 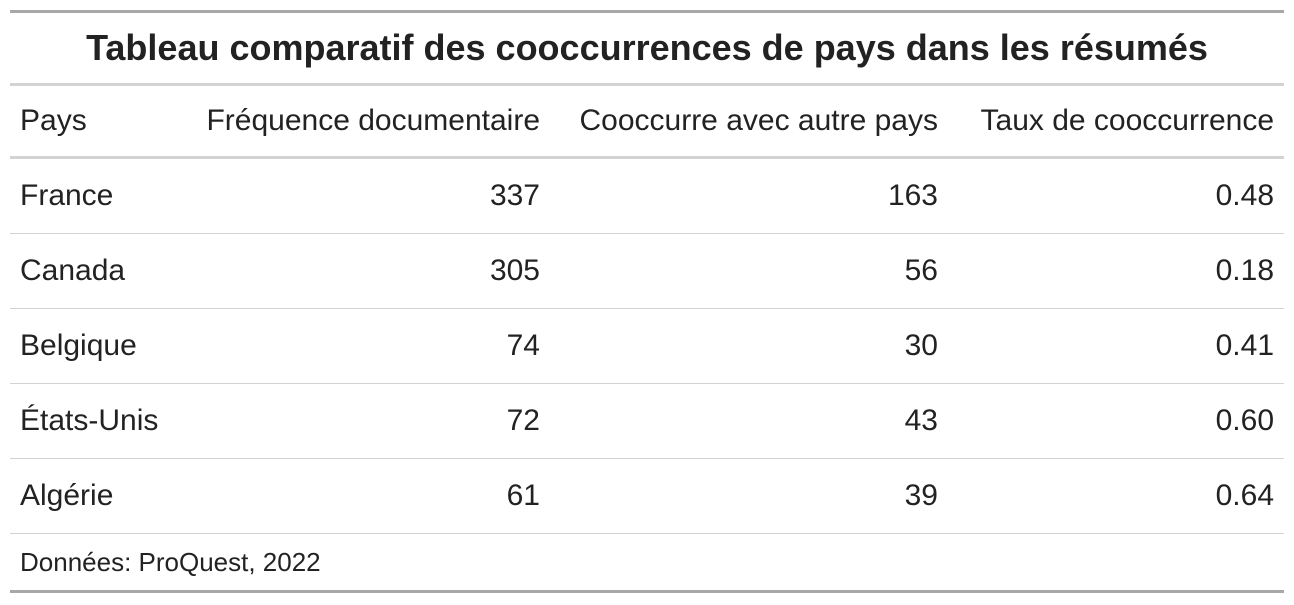 I want to click on cell-taux: 0.60, so click(x=1116, y=421).